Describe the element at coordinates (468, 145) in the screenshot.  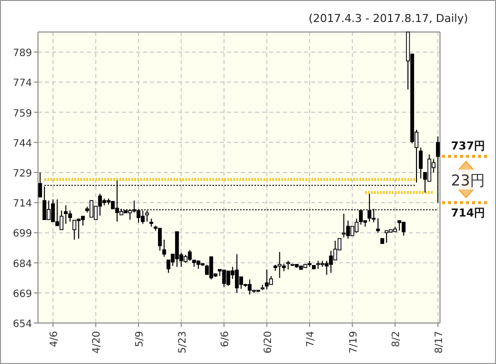
I see `text: 737円` at that location.